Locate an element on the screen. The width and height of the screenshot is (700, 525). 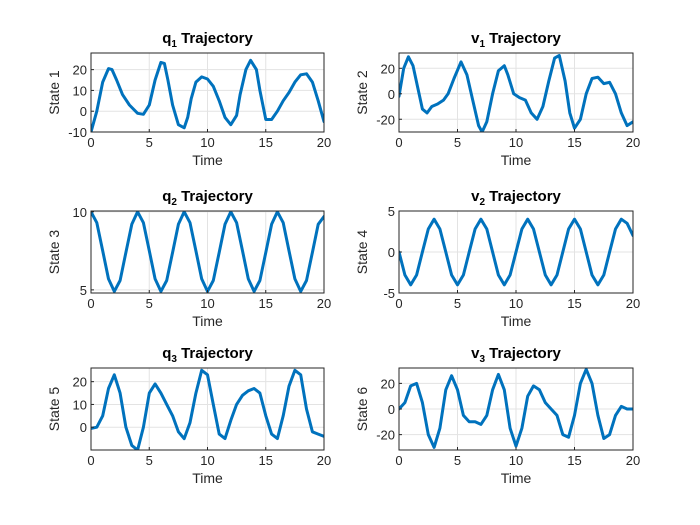
subplot-5: 0 5 10 15 20 0 10 20 Time State 5 q3 Trajectory is located at coordinates (188, 415).